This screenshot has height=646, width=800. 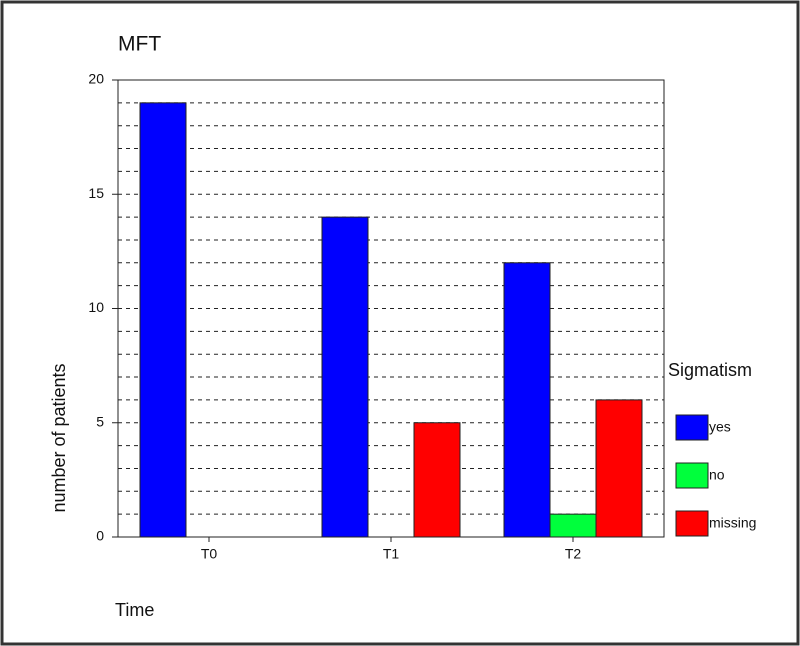 What do you see at coordinates (139, 44) in the screenshot?
I see `chart-title: MFT` at bounding box center [139, 44].